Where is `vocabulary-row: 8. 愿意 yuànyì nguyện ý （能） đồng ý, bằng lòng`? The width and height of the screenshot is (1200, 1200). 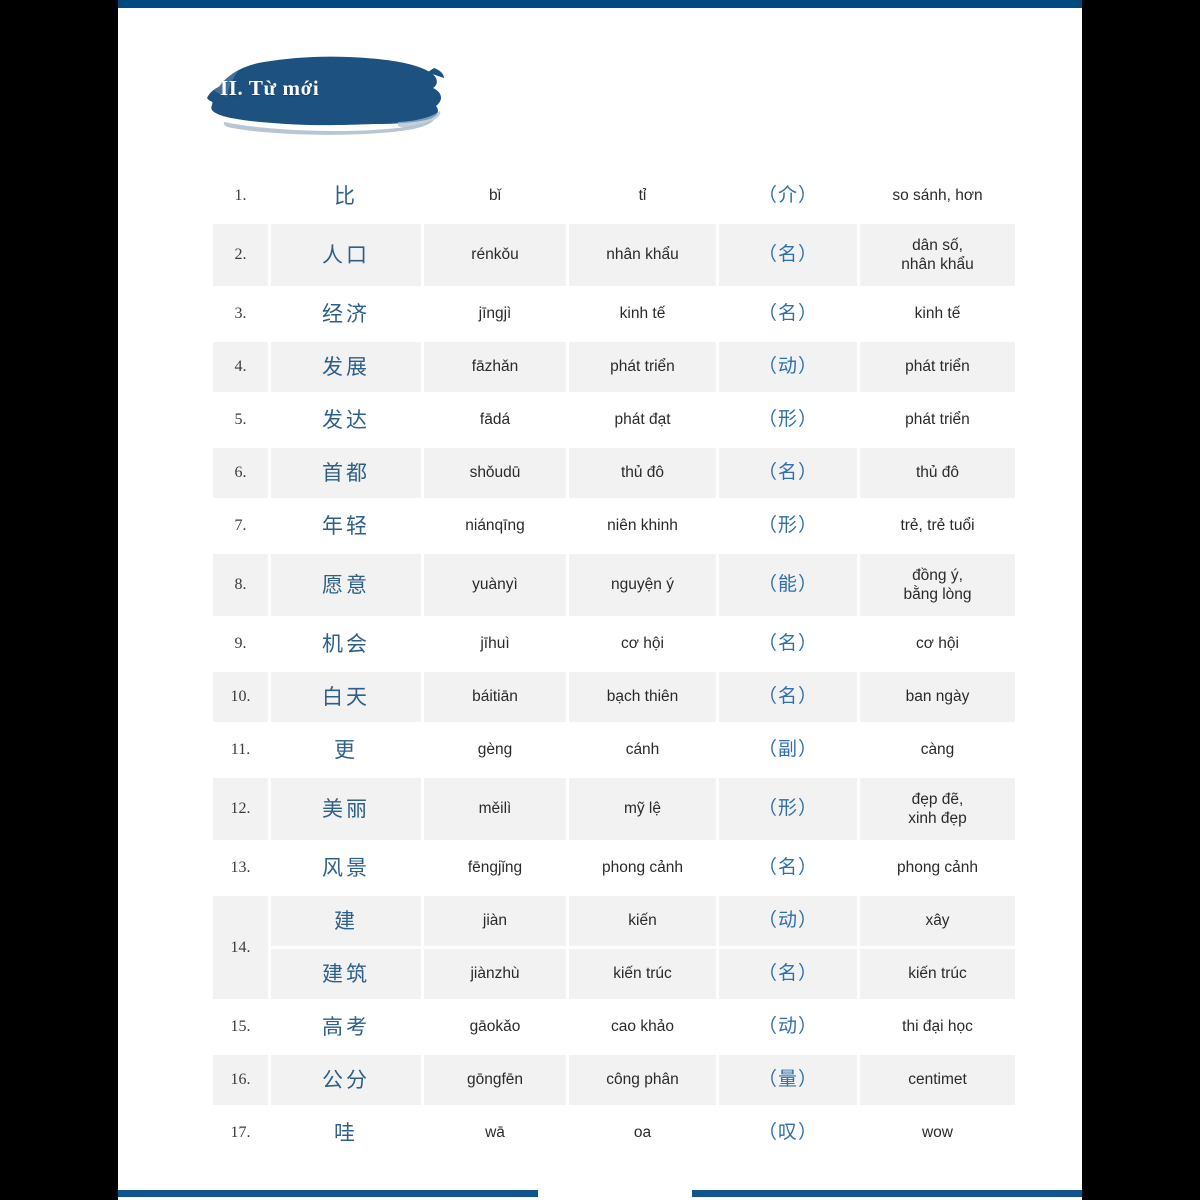
vocabulary-row: 8. 愿意 yuànyì nguyện ý （能） đồng ý, bằng lòng is located at coordinates (614, 585).